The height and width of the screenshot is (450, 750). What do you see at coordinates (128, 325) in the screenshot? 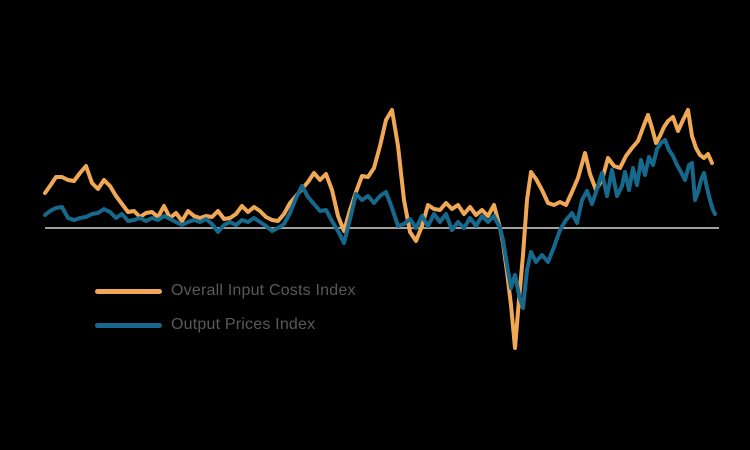
I see `output-prices-line-swatch-icon` at bounding box center [128, 325].